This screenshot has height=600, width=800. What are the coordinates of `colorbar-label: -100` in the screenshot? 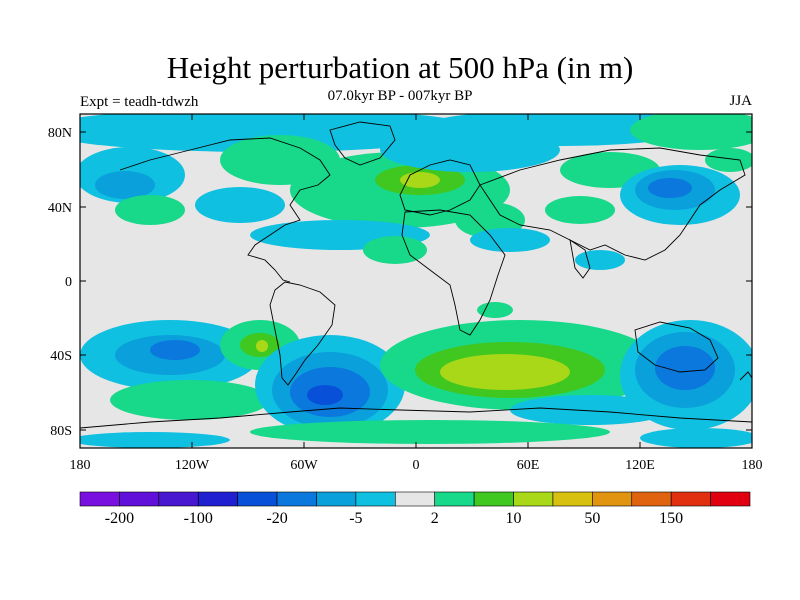 It's located at (198, 518).